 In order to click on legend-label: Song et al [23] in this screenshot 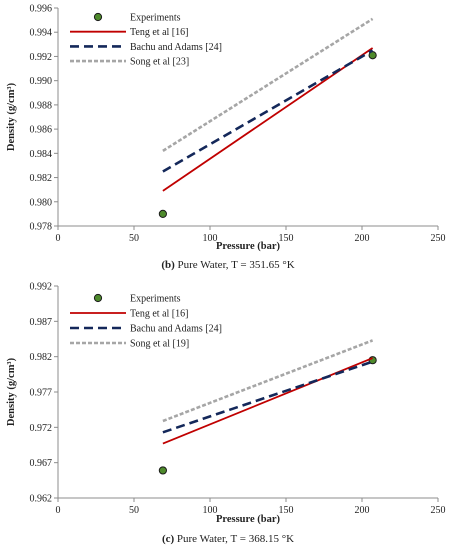, I will do `click(159, 62)`.